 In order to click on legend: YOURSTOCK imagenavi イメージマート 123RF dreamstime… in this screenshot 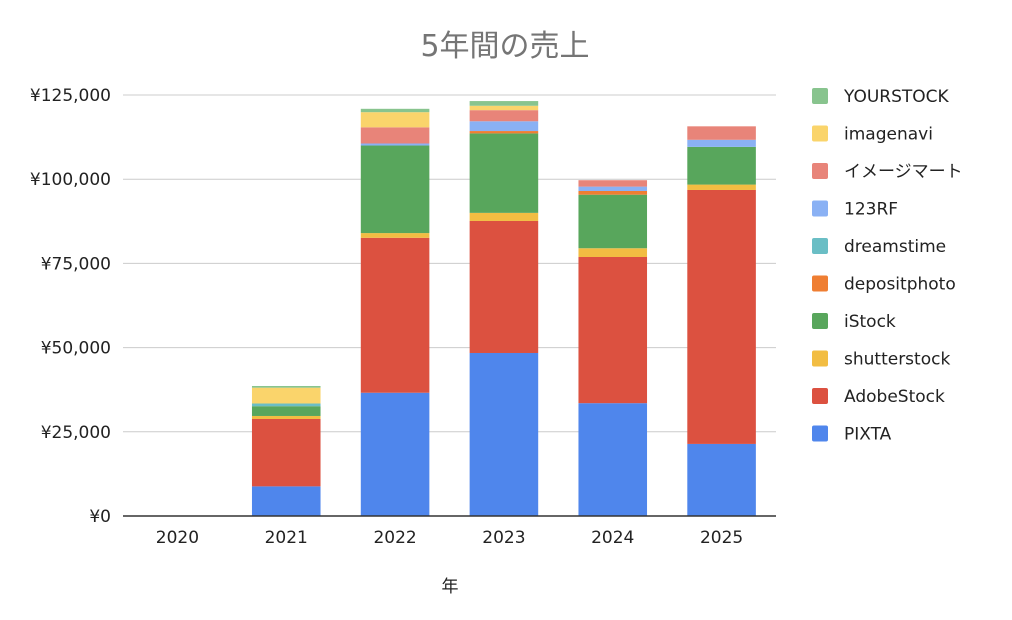, I will do `click(887, 266)`.